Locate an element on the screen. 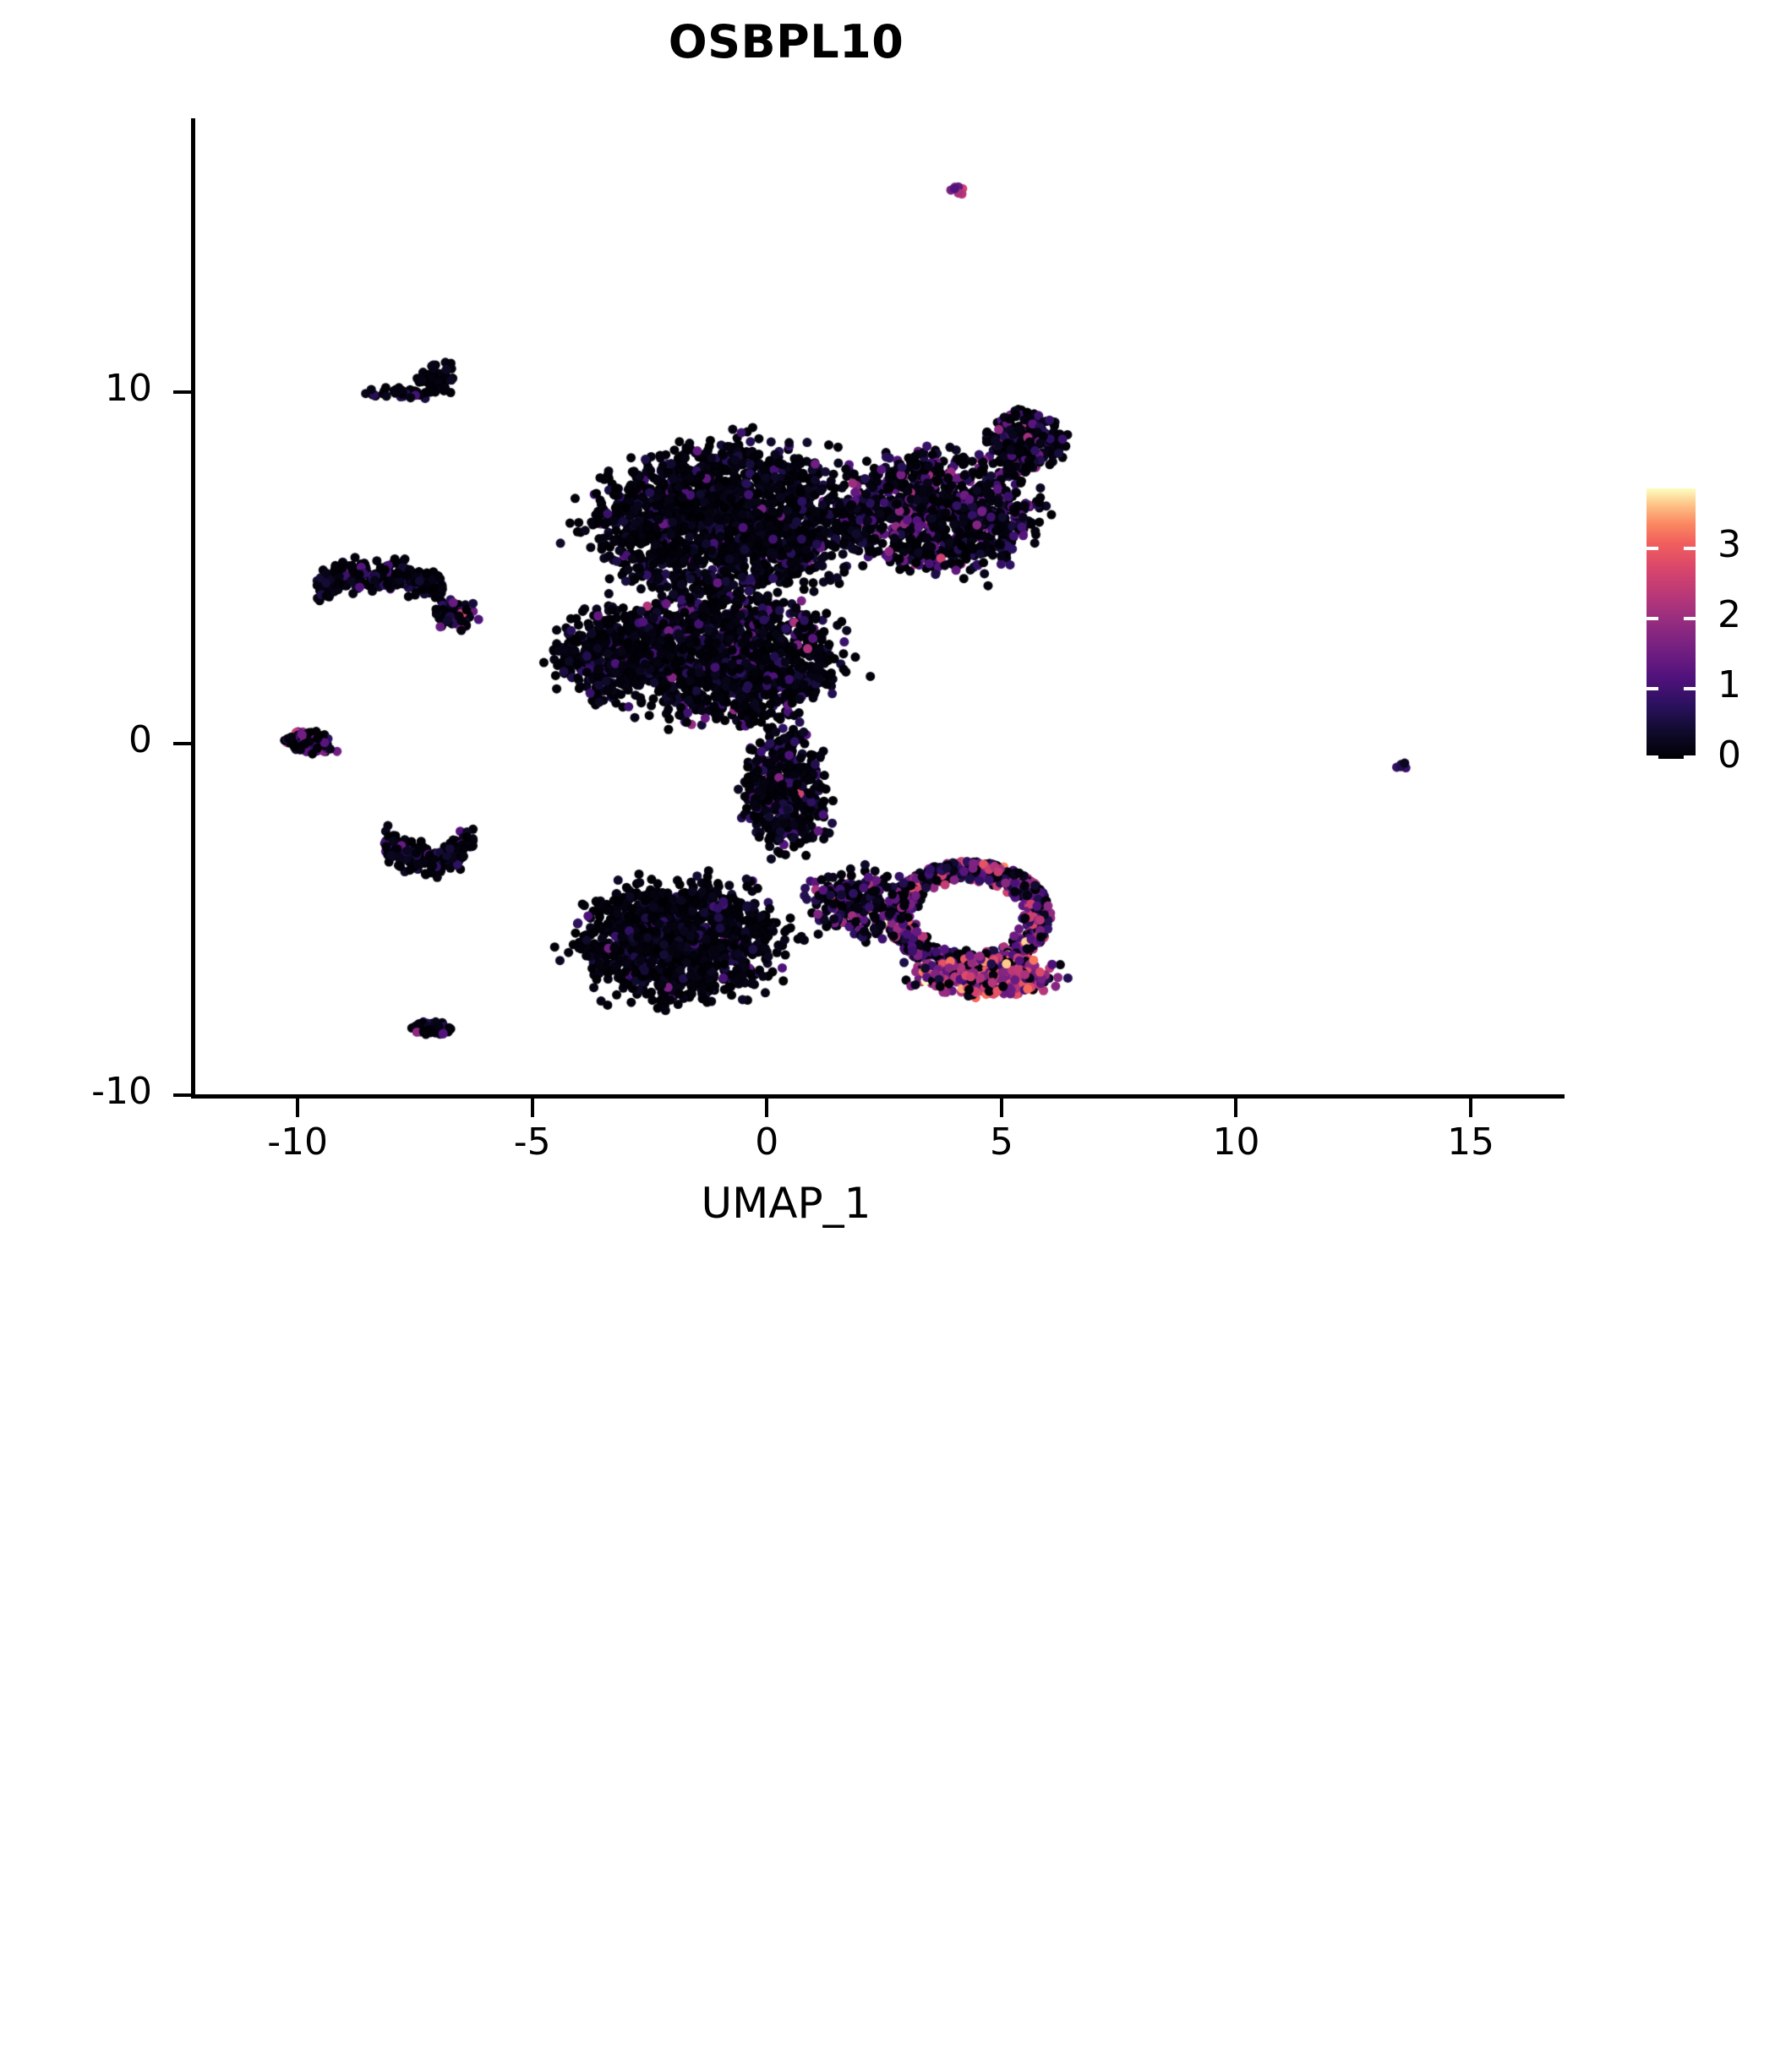 Image resolution: width=1775 pixels, height=2072 pixels. colorbar-gradient is located at coordinates (1671, 623).